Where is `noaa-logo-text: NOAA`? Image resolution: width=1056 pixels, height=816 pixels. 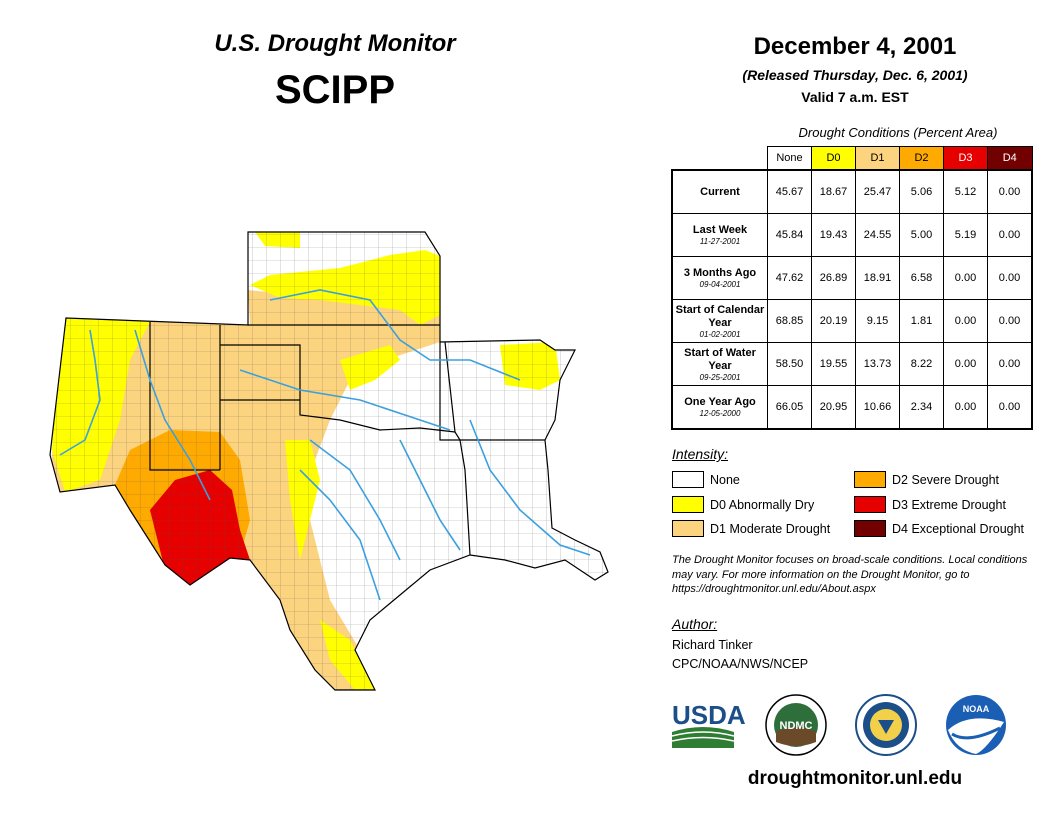 noaa-logo-text: NOAA is located at coordinates (976, 709).